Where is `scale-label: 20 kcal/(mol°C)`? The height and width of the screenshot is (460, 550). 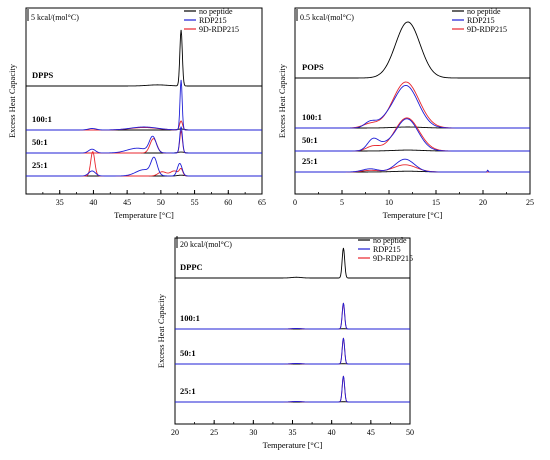
scale-label: 20 kcal/(mol°C) is located at coordinates (206, 244).